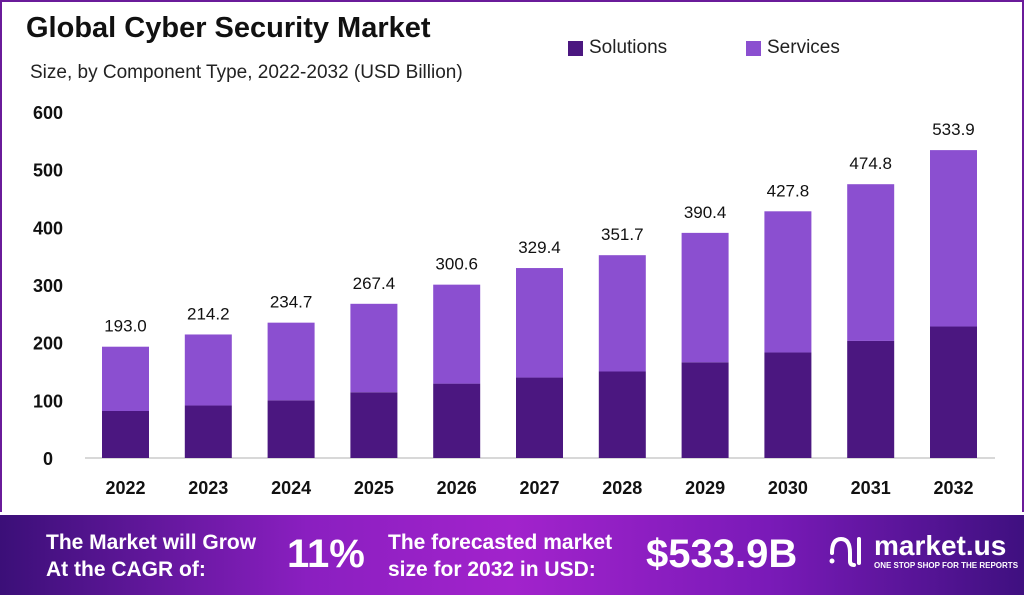  What do you see at coordinates (953, 392) in the screenshot?
I see `bar-solutions-2032` at bounding box center [953, 392].